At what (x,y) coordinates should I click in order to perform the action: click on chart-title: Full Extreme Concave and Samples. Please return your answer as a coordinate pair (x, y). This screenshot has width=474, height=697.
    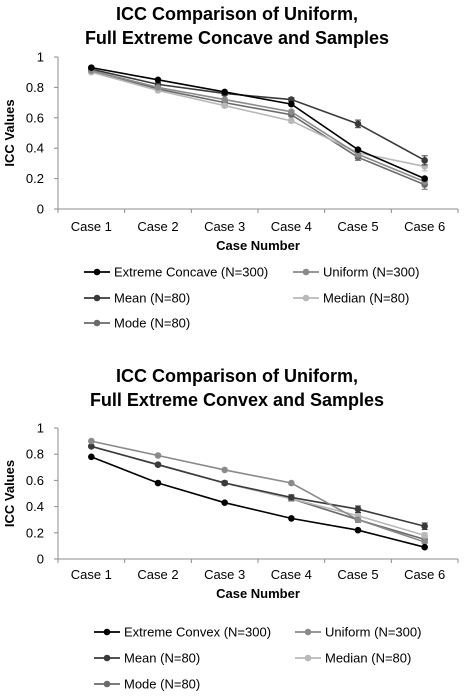
    Looking at the image, I should click on (237, 38).